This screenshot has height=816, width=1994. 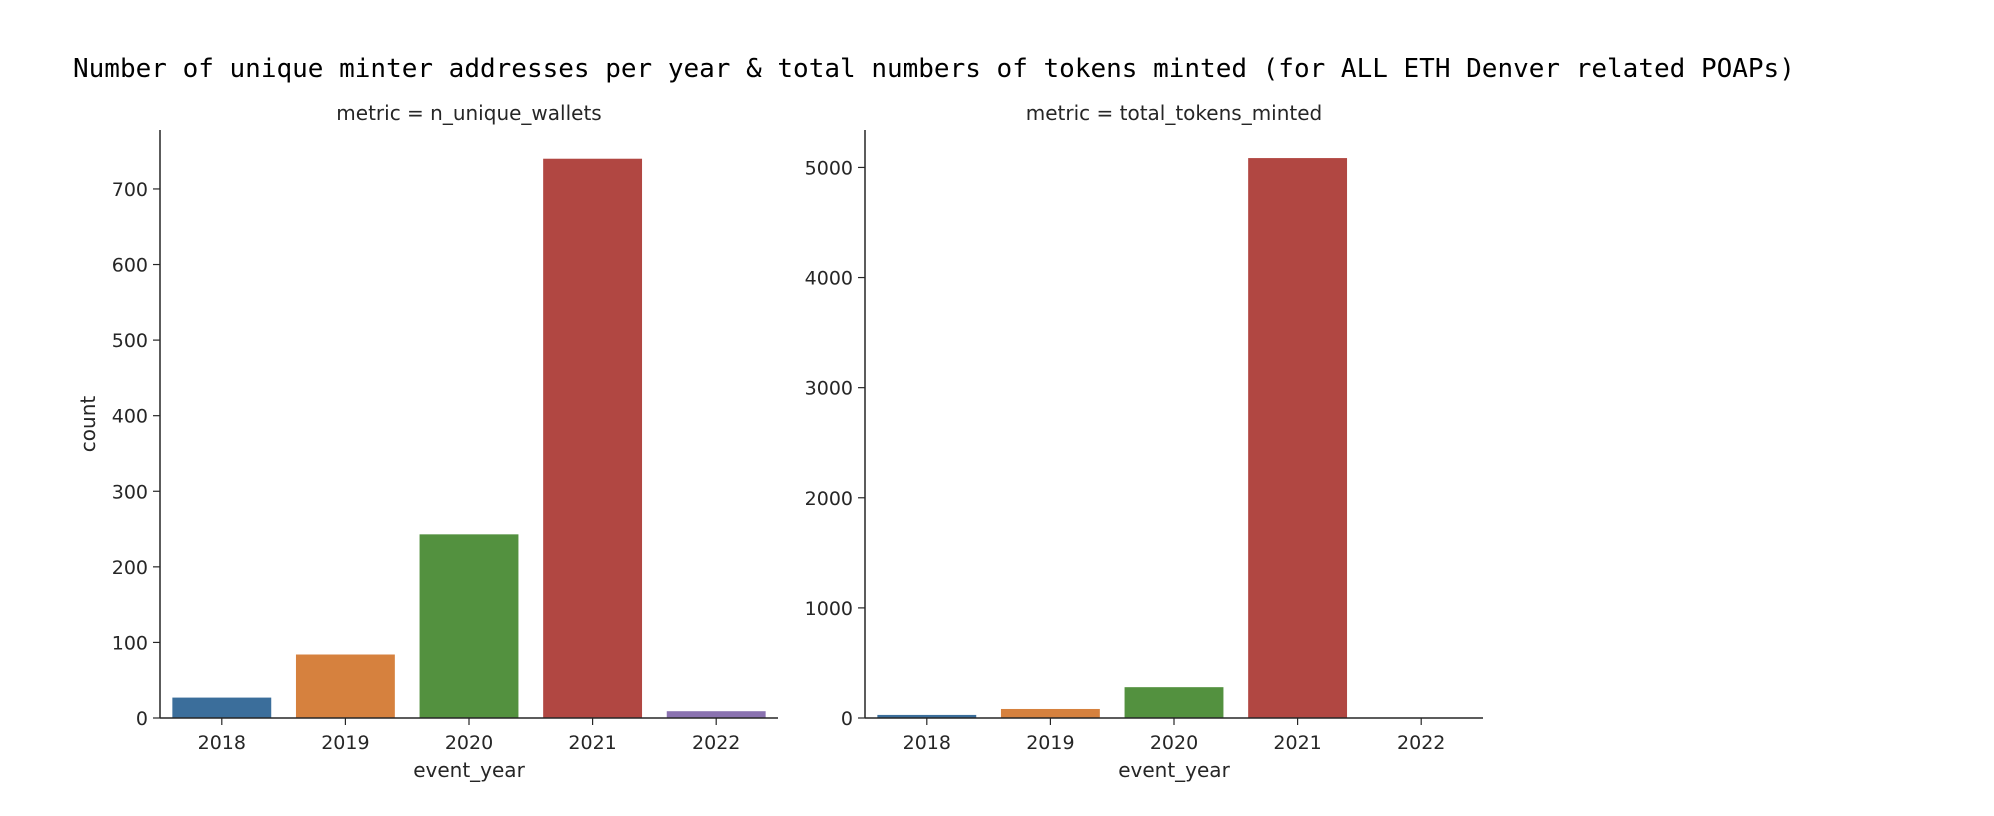 I want to click on y-tick-label: 100, so click(x=130, y=643).